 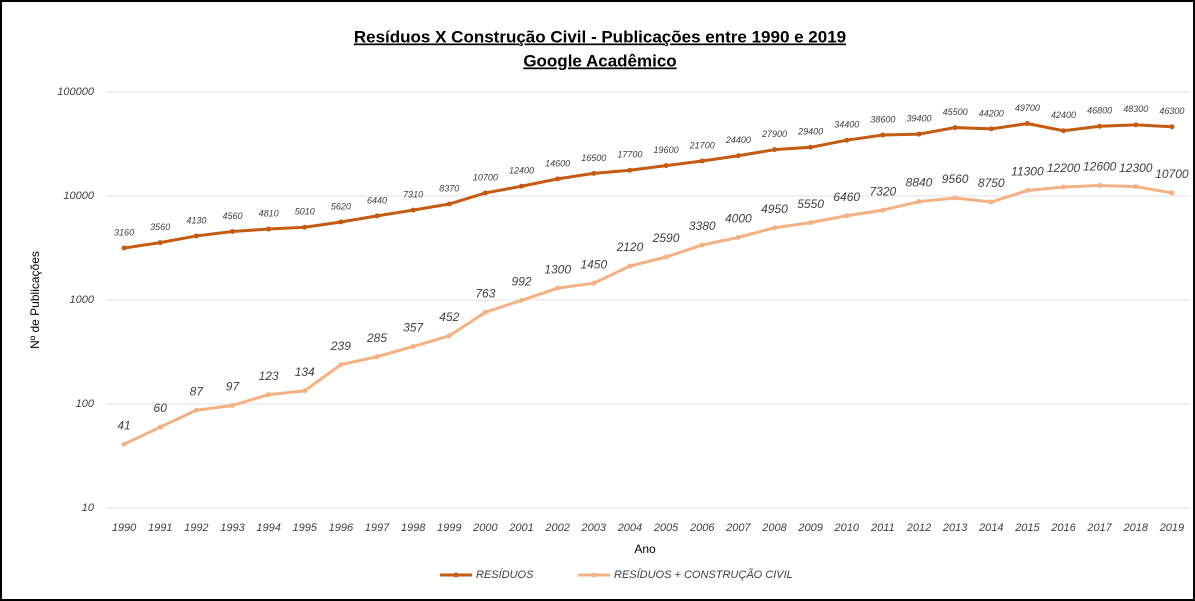 I want to click on data-label: 4000, so click(x=738, y=219).